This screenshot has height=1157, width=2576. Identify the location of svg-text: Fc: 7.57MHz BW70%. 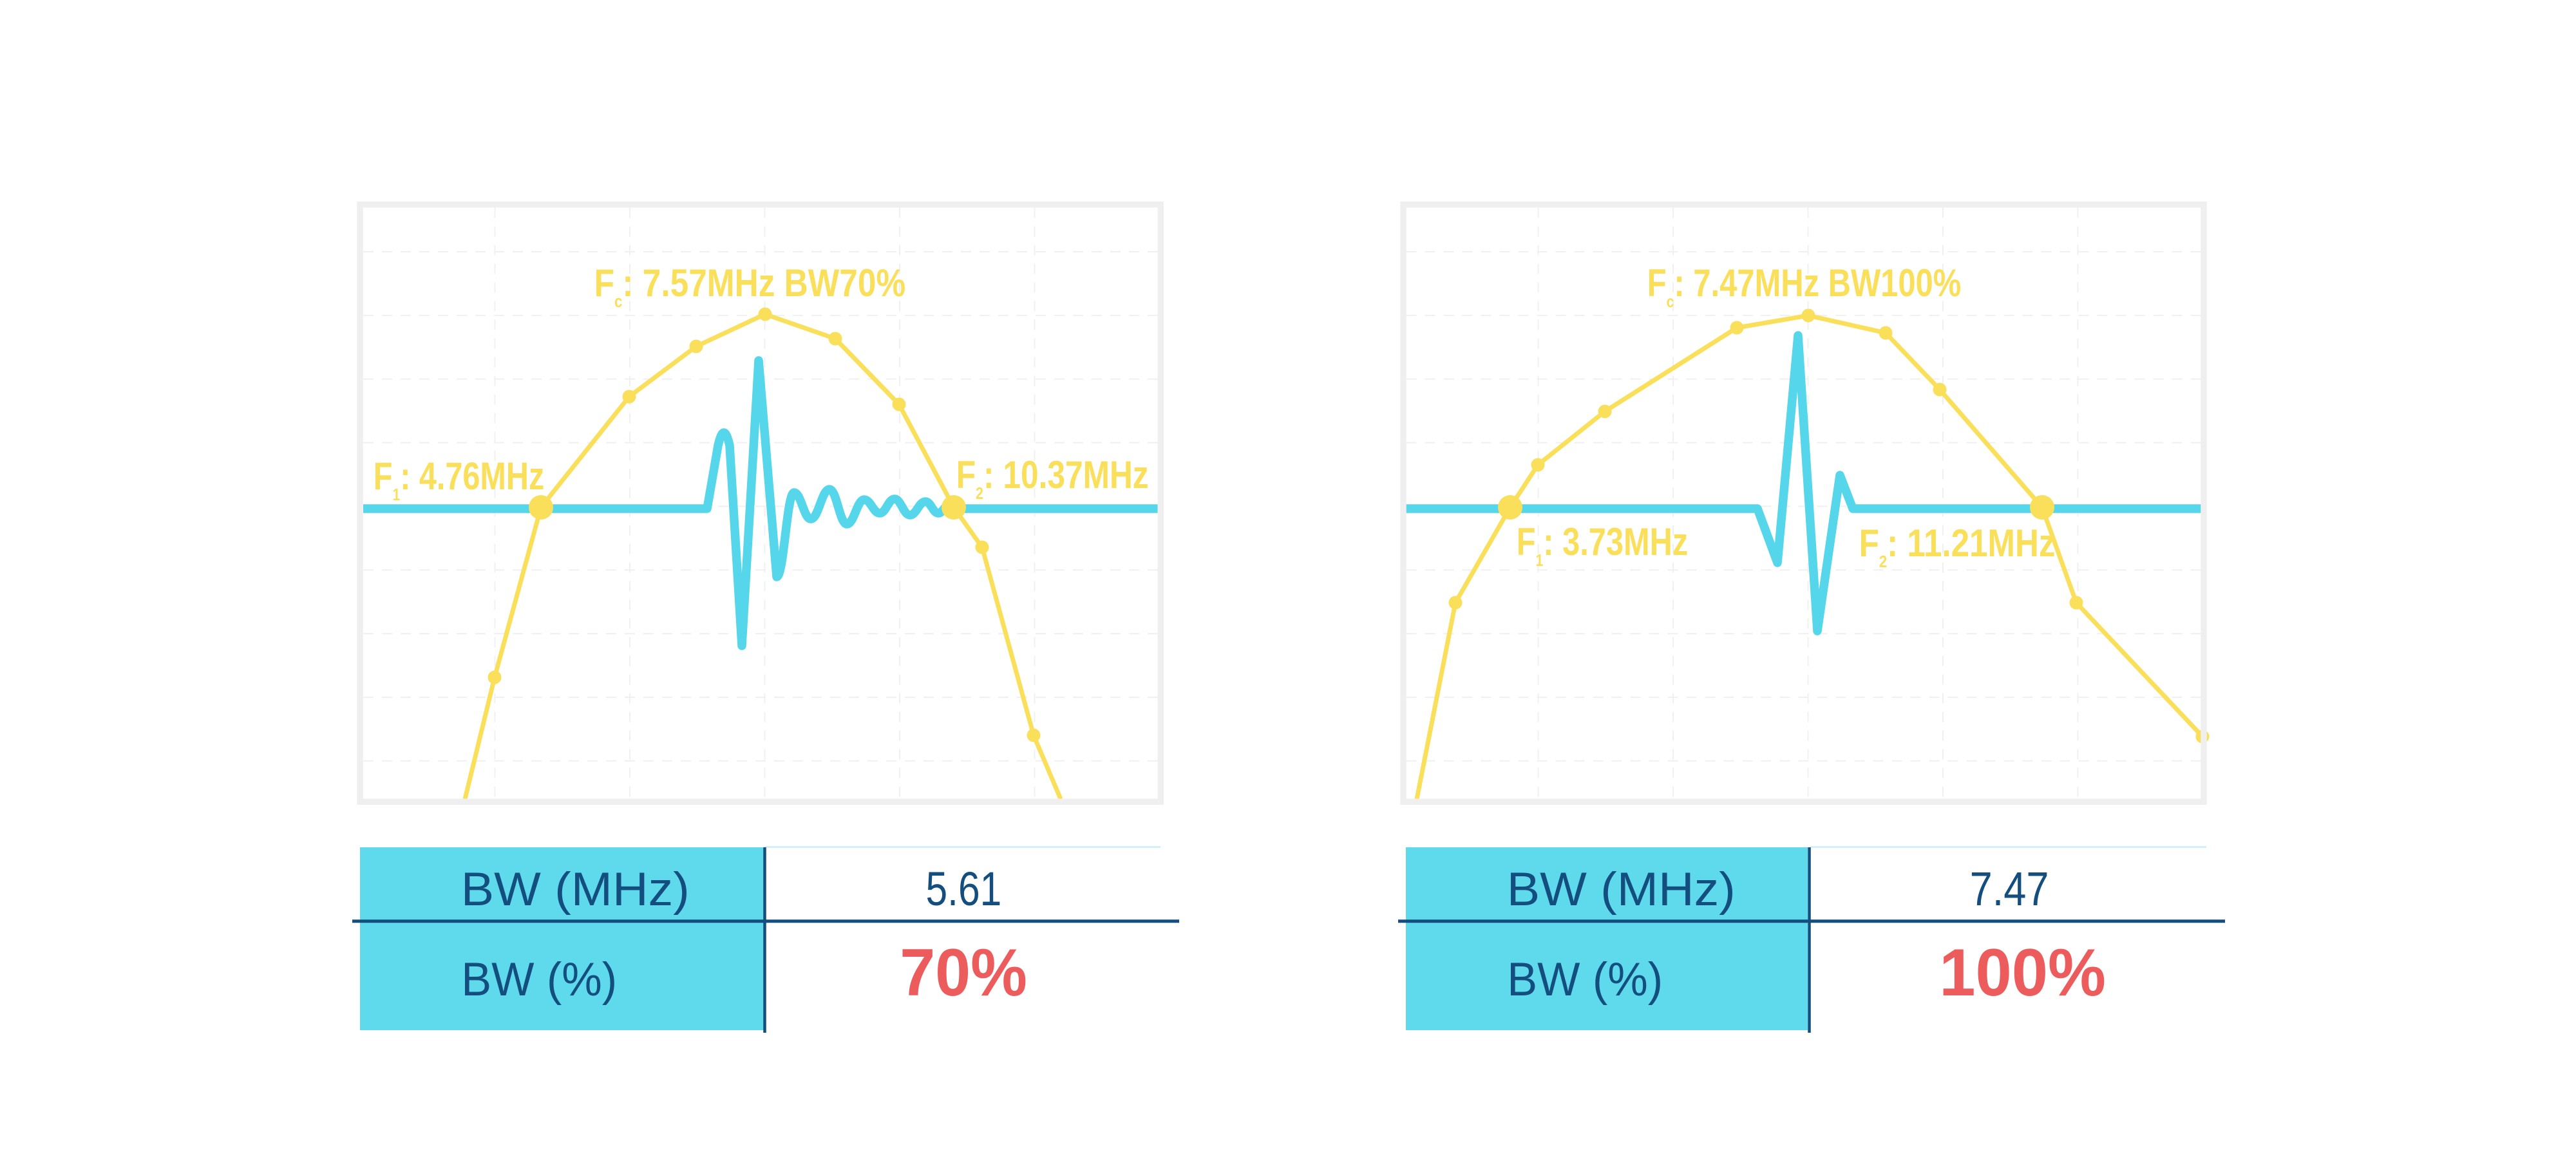
(750, 286).